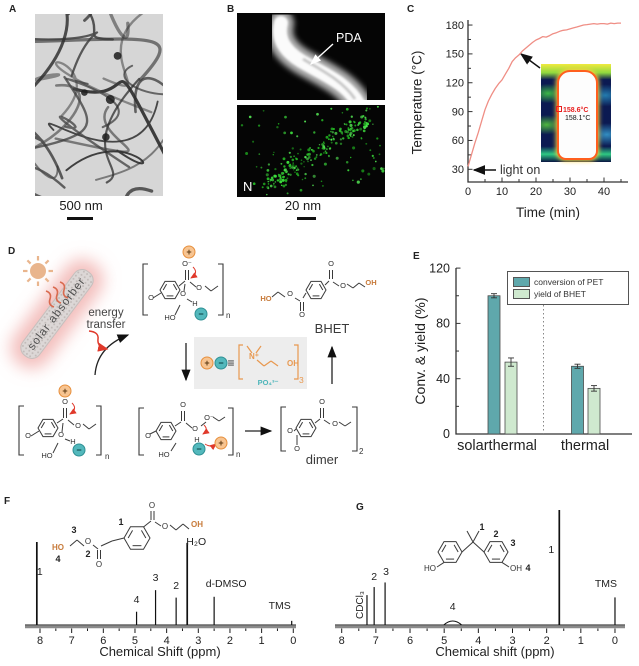  I want to click on structure-hydroxyls: HO OH, so click(127, 536).